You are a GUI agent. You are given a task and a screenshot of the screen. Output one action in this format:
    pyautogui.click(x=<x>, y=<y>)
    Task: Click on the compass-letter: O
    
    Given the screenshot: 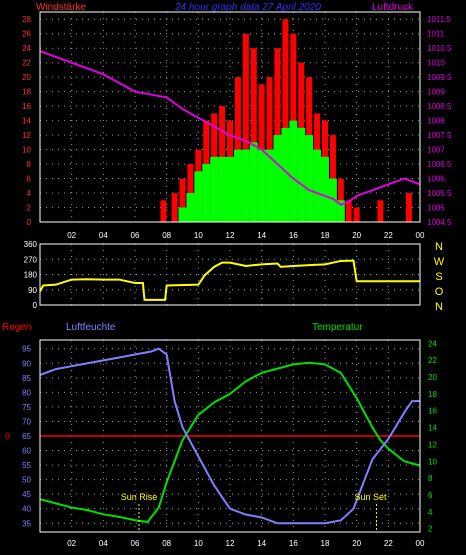 What is the action you would take?
    pyautogui.click(x=439, y=292)
    